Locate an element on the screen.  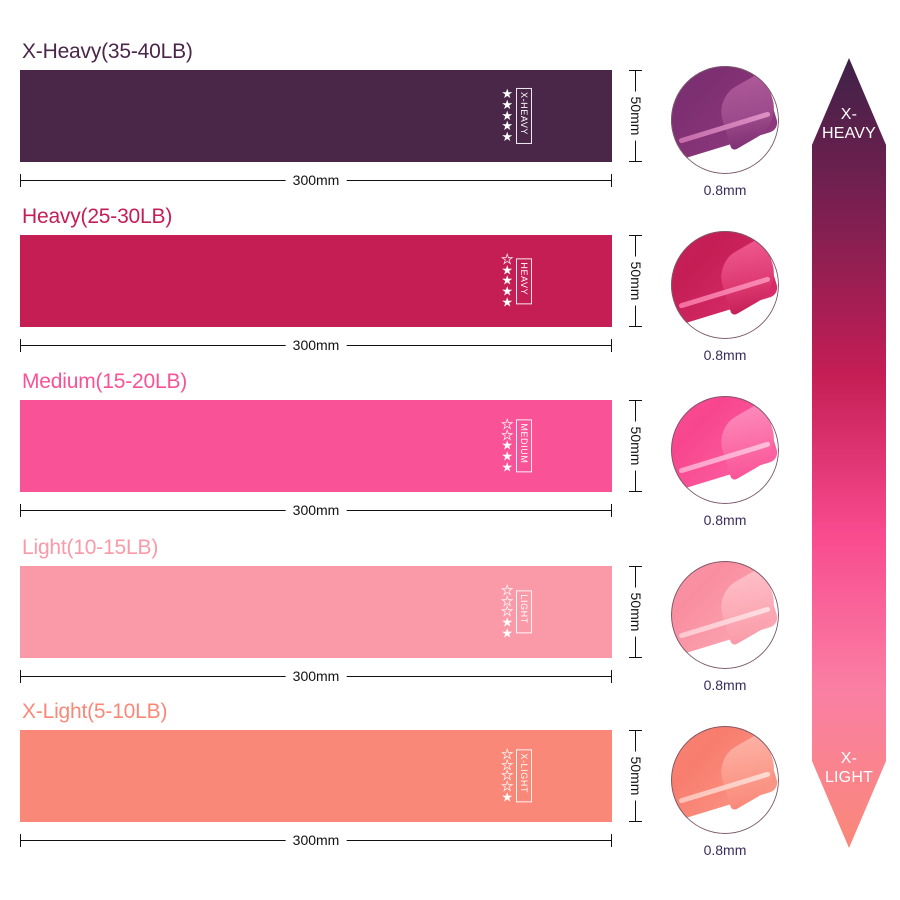
length-dimension-light: 300mm is located at coordinates (316, 676).